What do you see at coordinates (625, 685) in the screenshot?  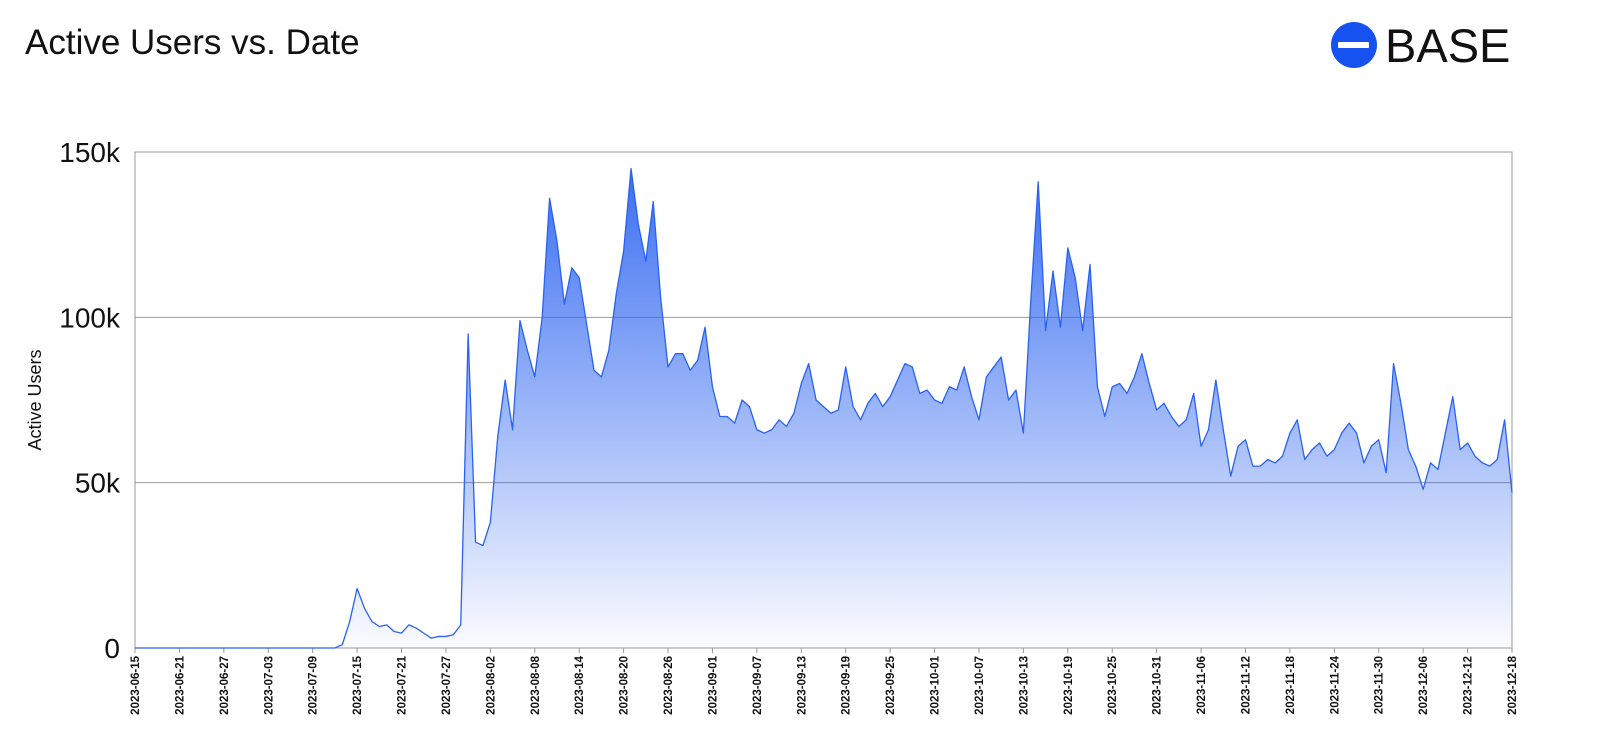 I see `x-tick-label: 2023-08-20` at bounding box center [625, 685].